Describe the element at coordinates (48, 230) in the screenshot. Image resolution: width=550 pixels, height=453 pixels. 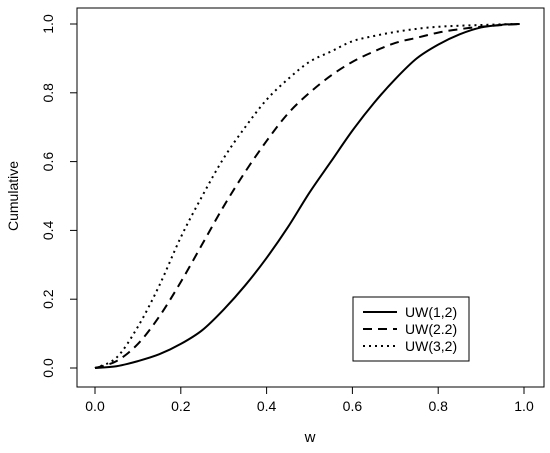
I see `y-tick-label: 0.4` at that location.